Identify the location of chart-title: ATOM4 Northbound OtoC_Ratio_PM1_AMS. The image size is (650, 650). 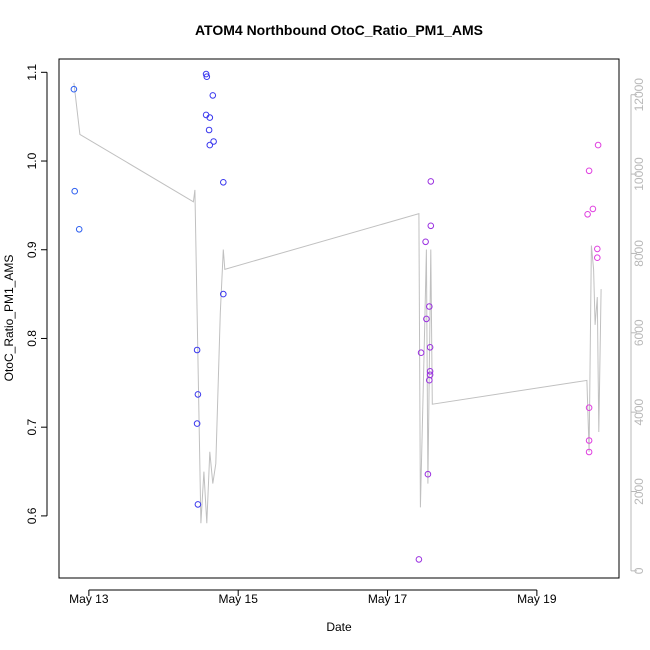
(339, 30).